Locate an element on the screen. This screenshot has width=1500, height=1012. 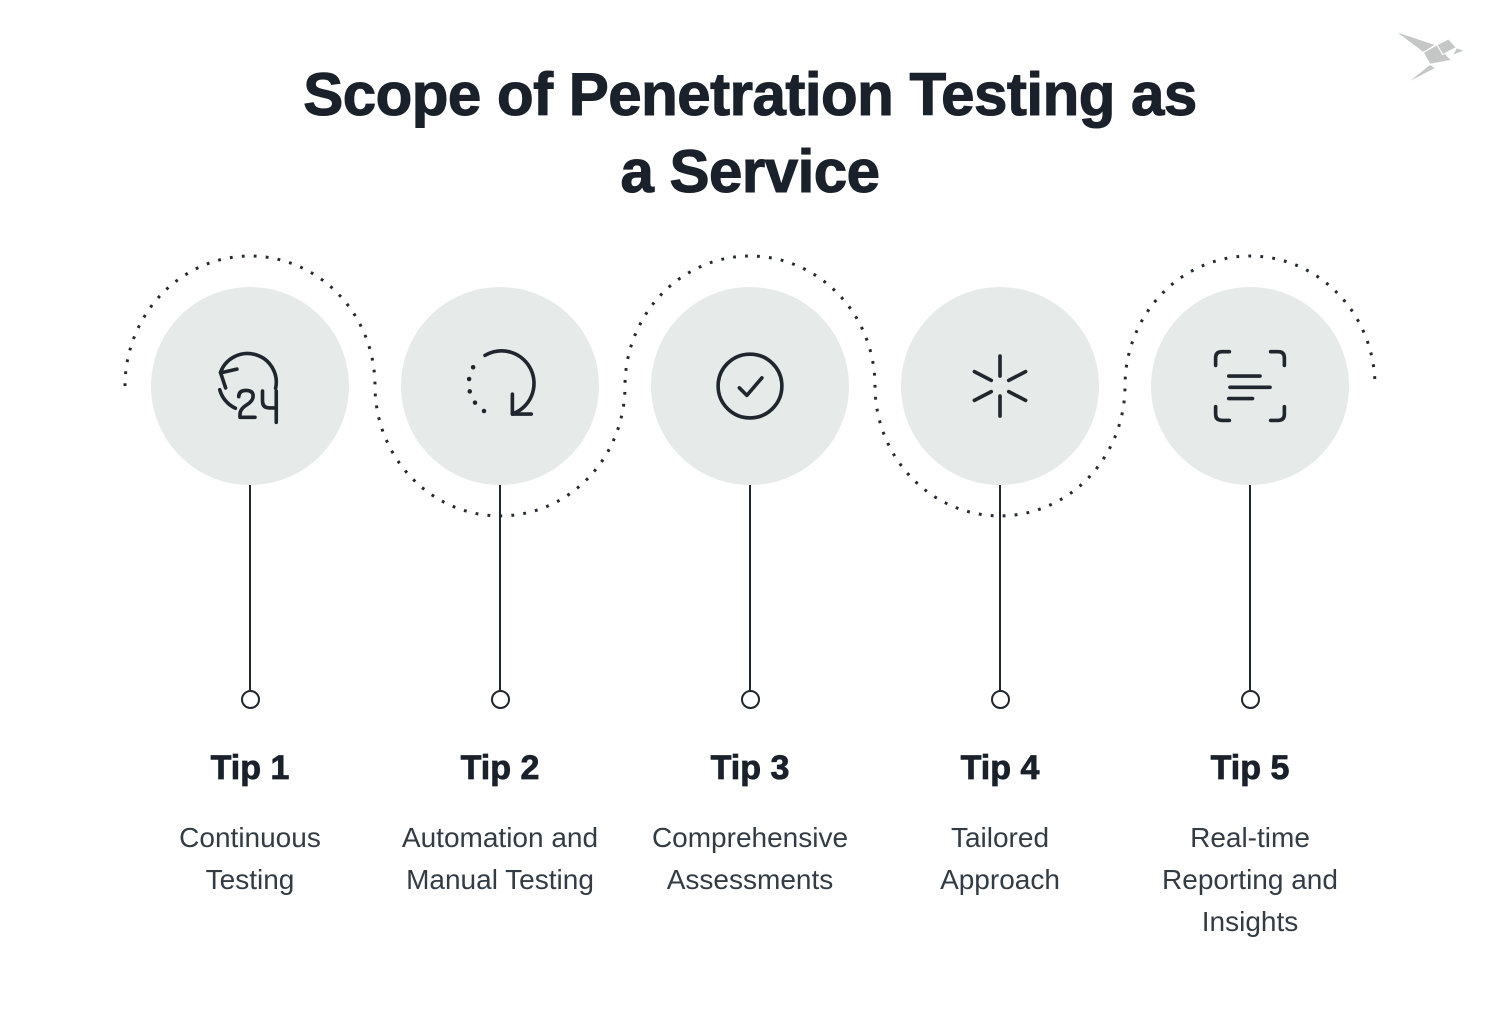
tip-1-label: Tip 1 is located at coordinates (250, 768).